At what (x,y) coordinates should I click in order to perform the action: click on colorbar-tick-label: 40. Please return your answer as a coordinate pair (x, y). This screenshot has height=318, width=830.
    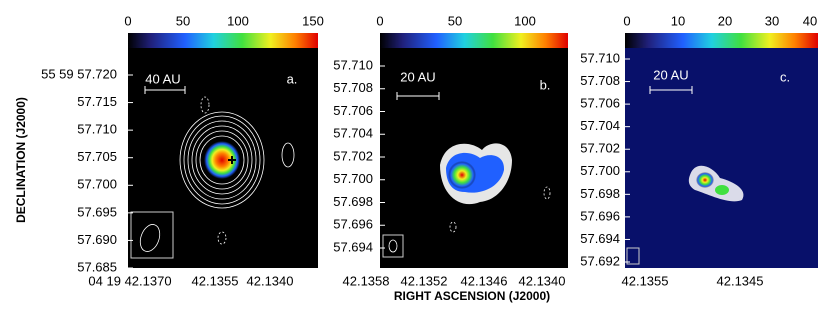
    Looking at the image, I should click on (810, 20).